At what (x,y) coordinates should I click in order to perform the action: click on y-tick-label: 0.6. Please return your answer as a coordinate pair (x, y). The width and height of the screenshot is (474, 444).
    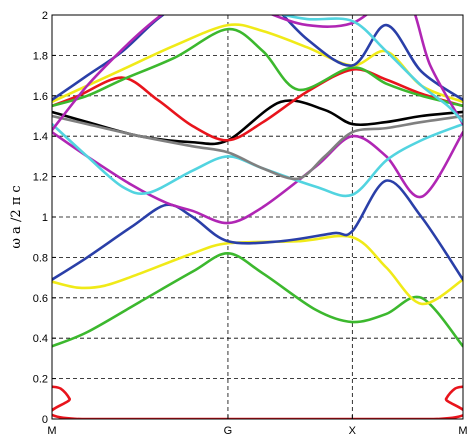
    Looking at the image, I should click on (40, 299).